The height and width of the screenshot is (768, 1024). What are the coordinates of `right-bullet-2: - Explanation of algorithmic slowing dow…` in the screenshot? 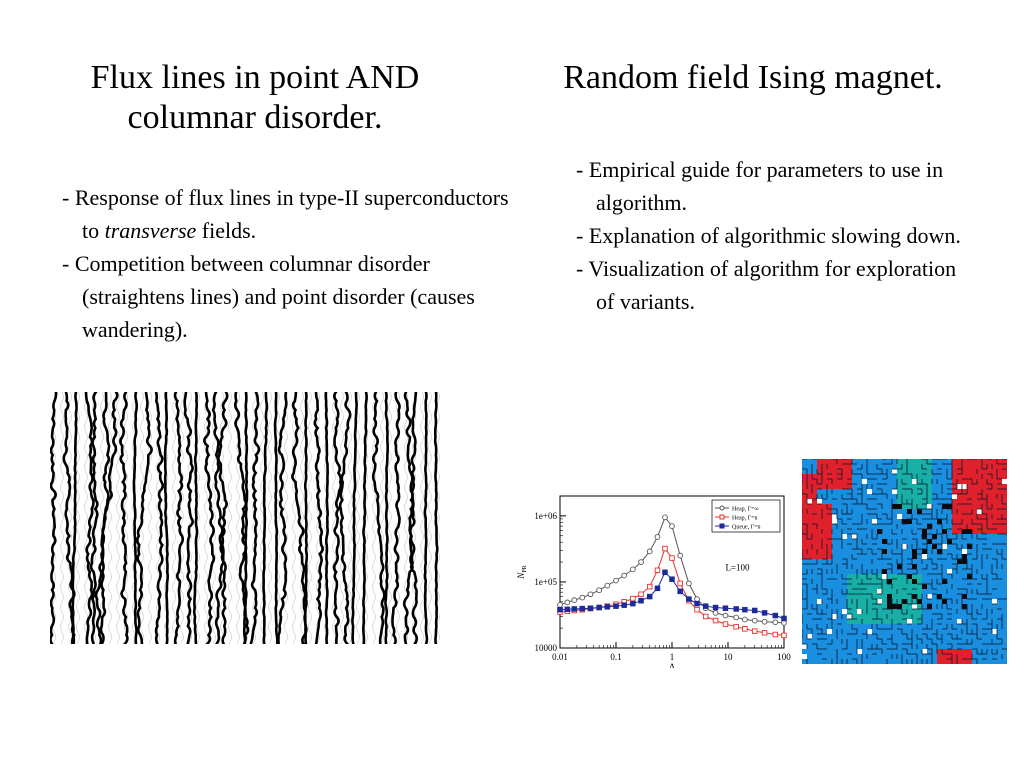 It's located at (768, 235).